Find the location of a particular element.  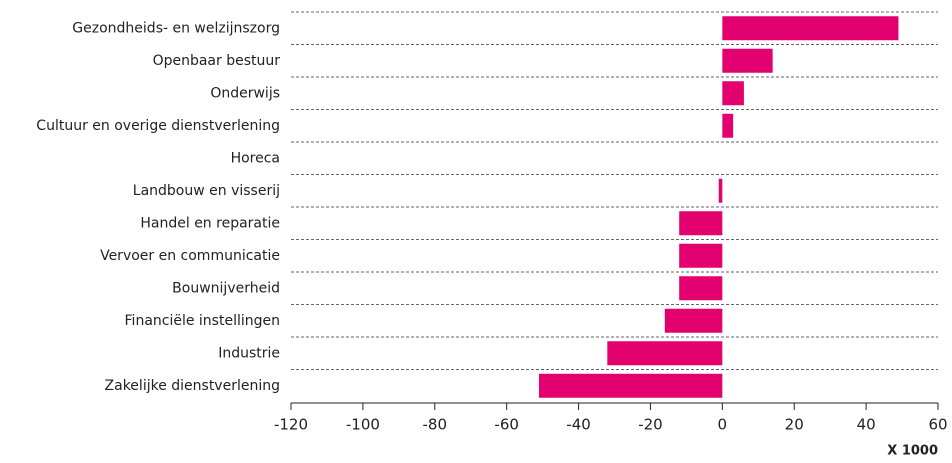

y-tick-label: Landbouw en visserij is located at coordinates (206, 191).